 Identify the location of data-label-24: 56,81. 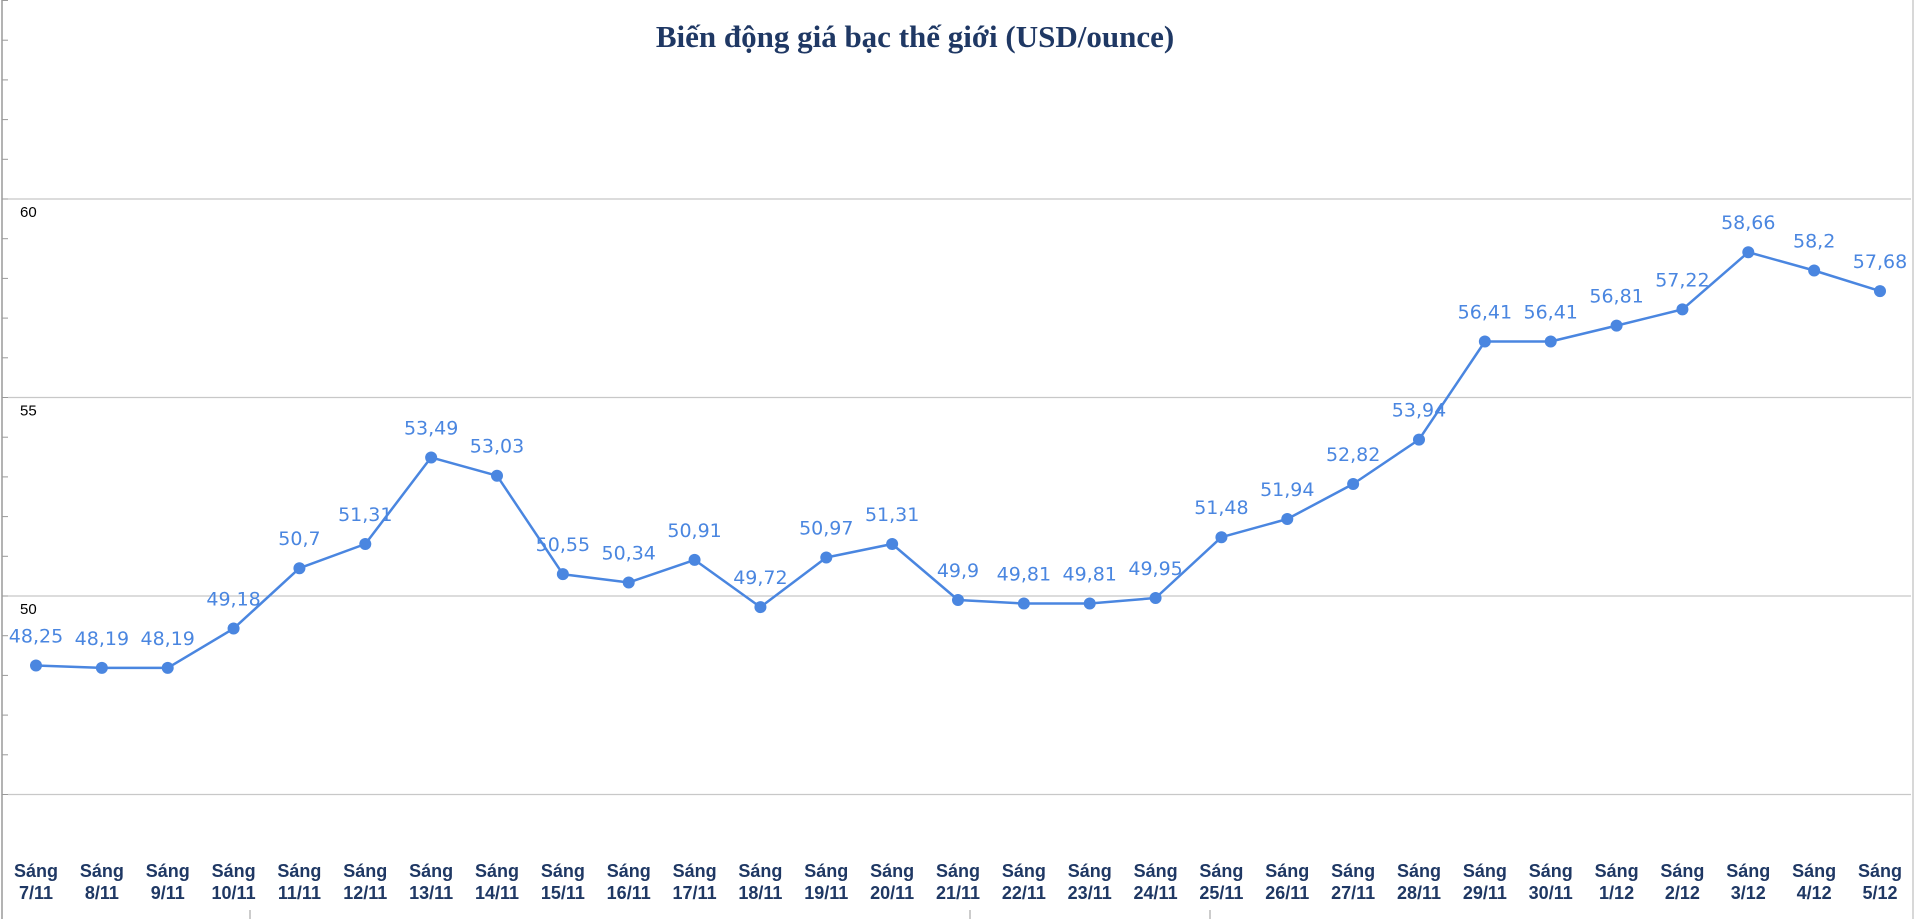
(1616, 297).